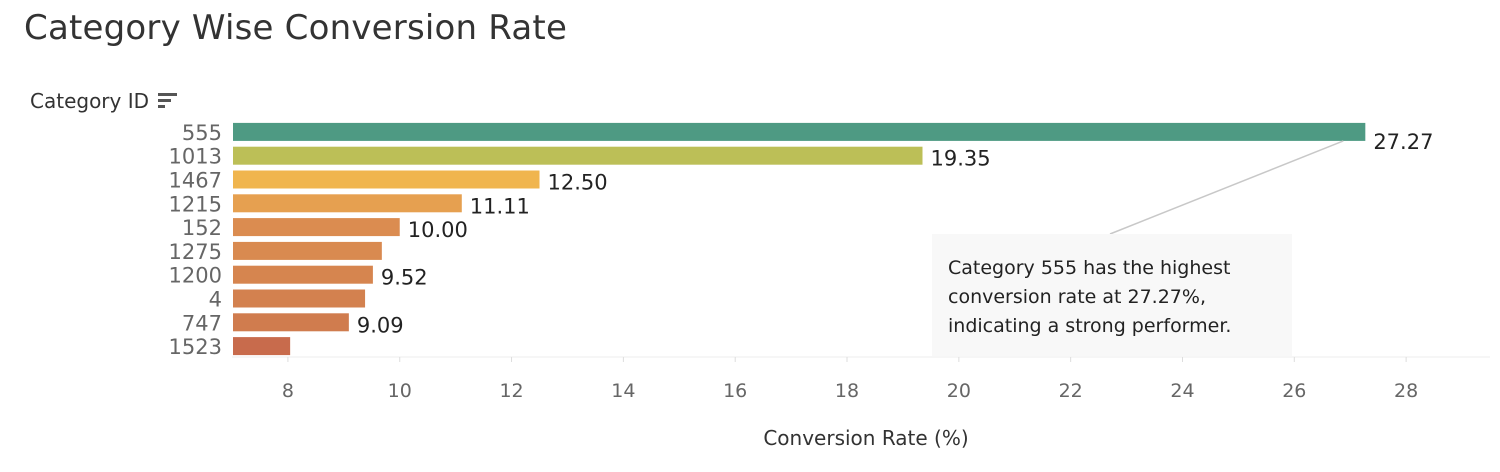 The width and height of the screenshot is (1500, 472). What do you see at coordinates (959, 391) in the screenshot?
I see `x-tick-label-20: 20` at bounding box center [959, 391].